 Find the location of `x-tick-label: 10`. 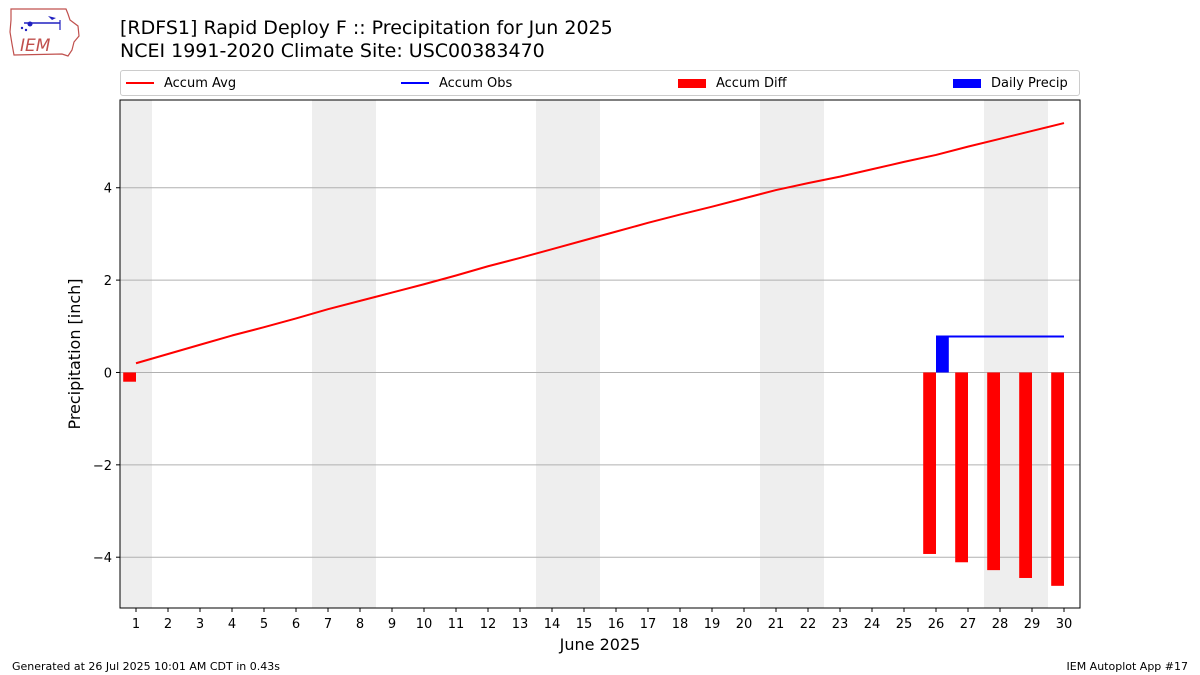

x-tick-label: 10 is located at coordinates (424, 624).